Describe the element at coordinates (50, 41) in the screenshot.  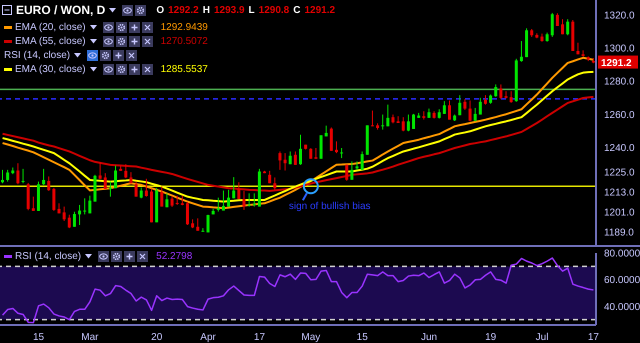
I see `legend-label: EMA (55, close)` at that location.